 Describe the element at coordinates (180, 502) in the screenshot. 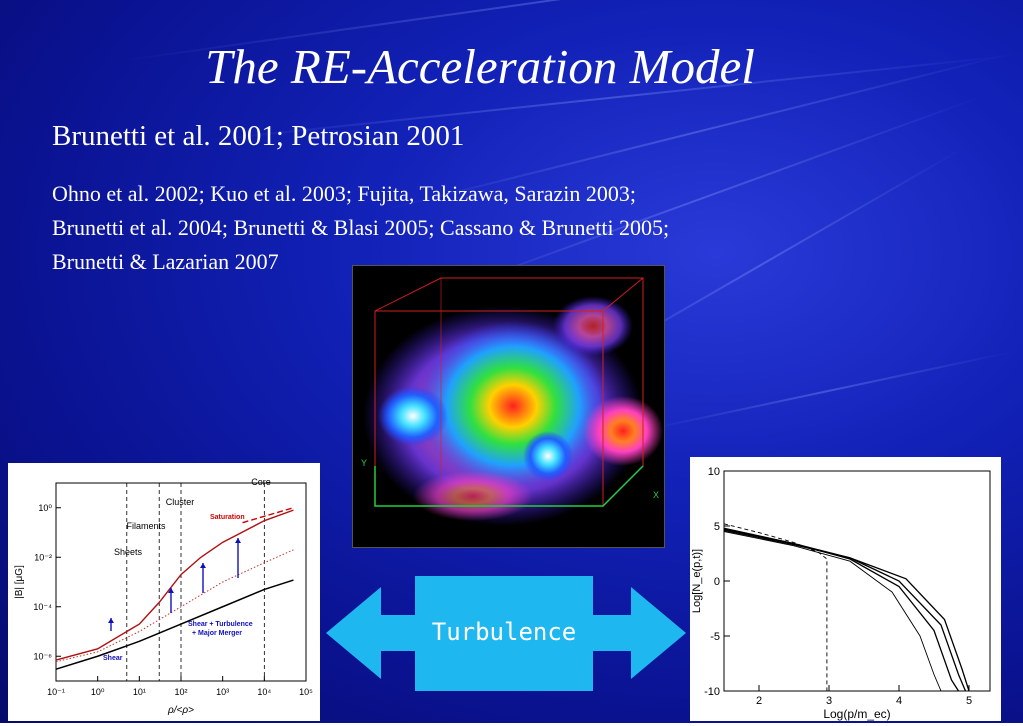

I see `region-label: Cluster` at that location.